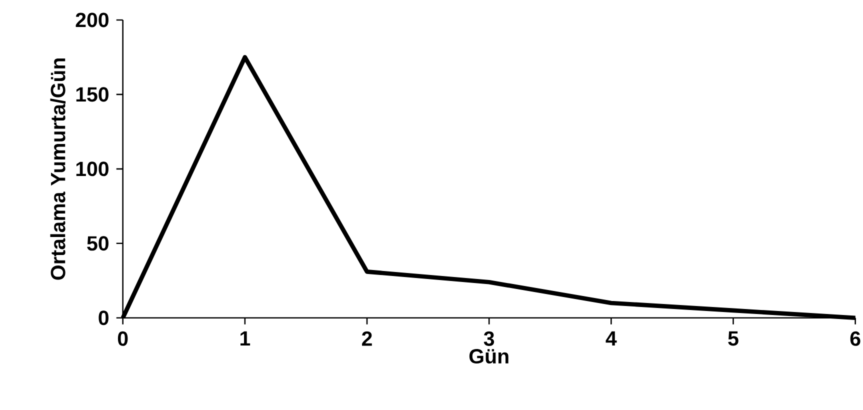 Image resolution: width=863 pixels, height=410 pixels. I want to click on x-tick-label: 3, so click(489, 338).